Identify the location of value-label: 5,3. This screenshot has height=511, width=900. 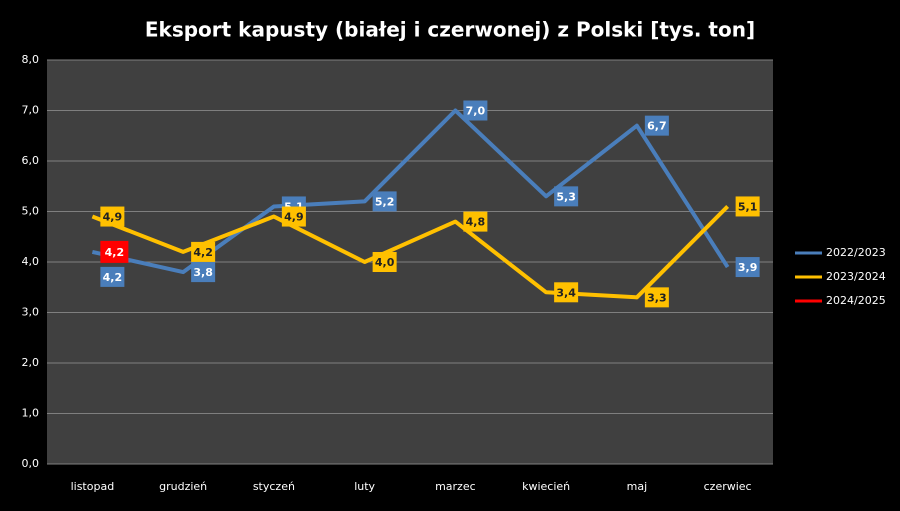
(566, 196).